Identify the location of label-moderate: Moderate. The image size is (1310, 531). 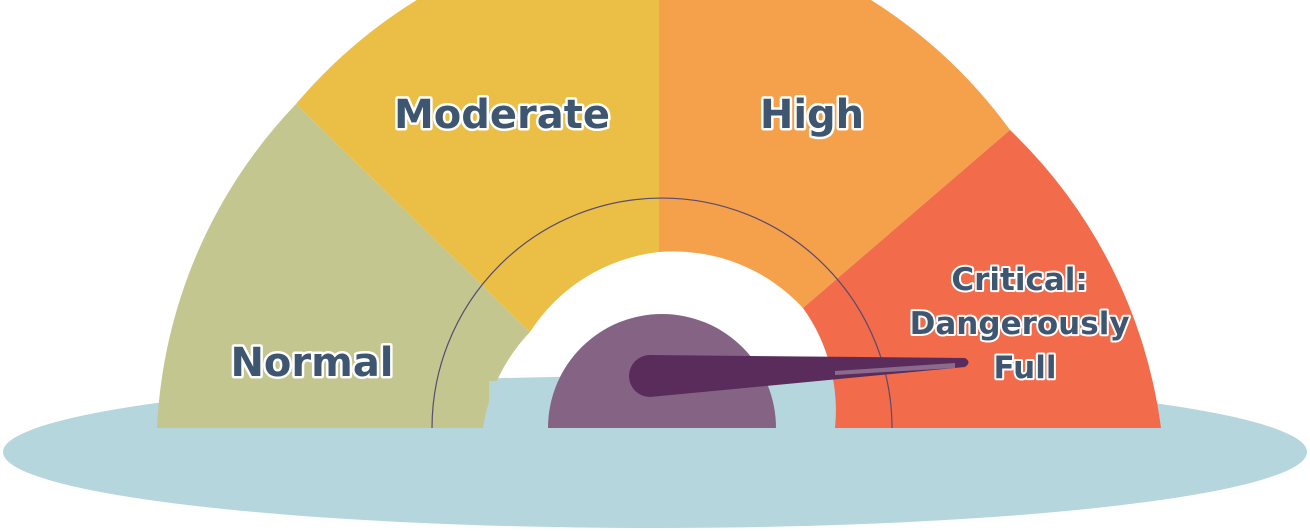
(502, 115).